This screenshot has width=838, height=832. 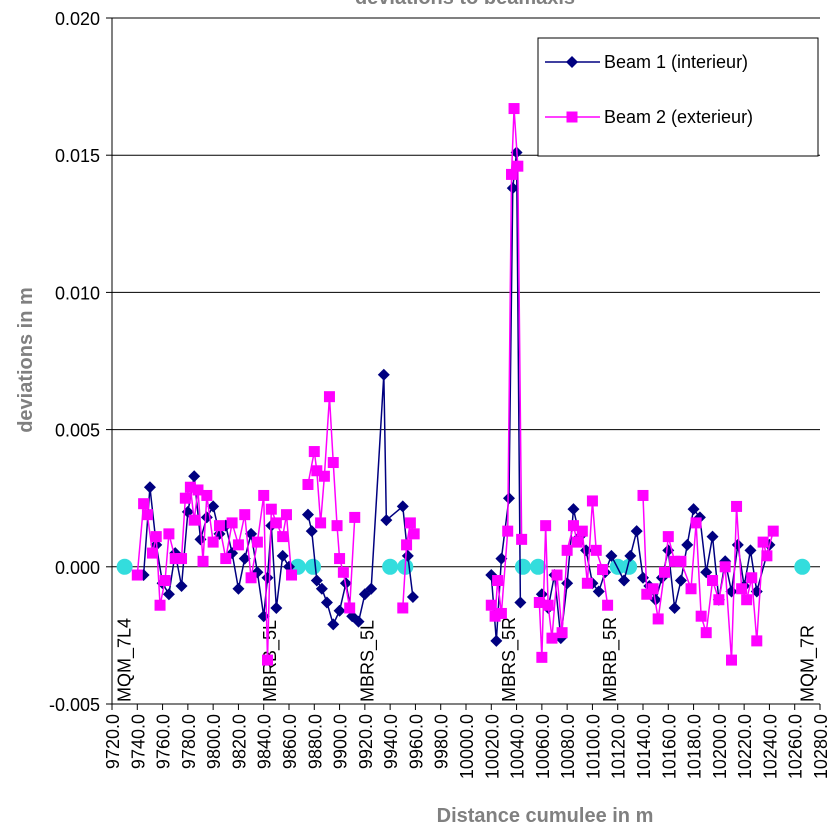 What do you see at coordinates (492, 746) in the screenshot?
I see `x-tick-label: 10020.0` at bounding box center [492, 746].